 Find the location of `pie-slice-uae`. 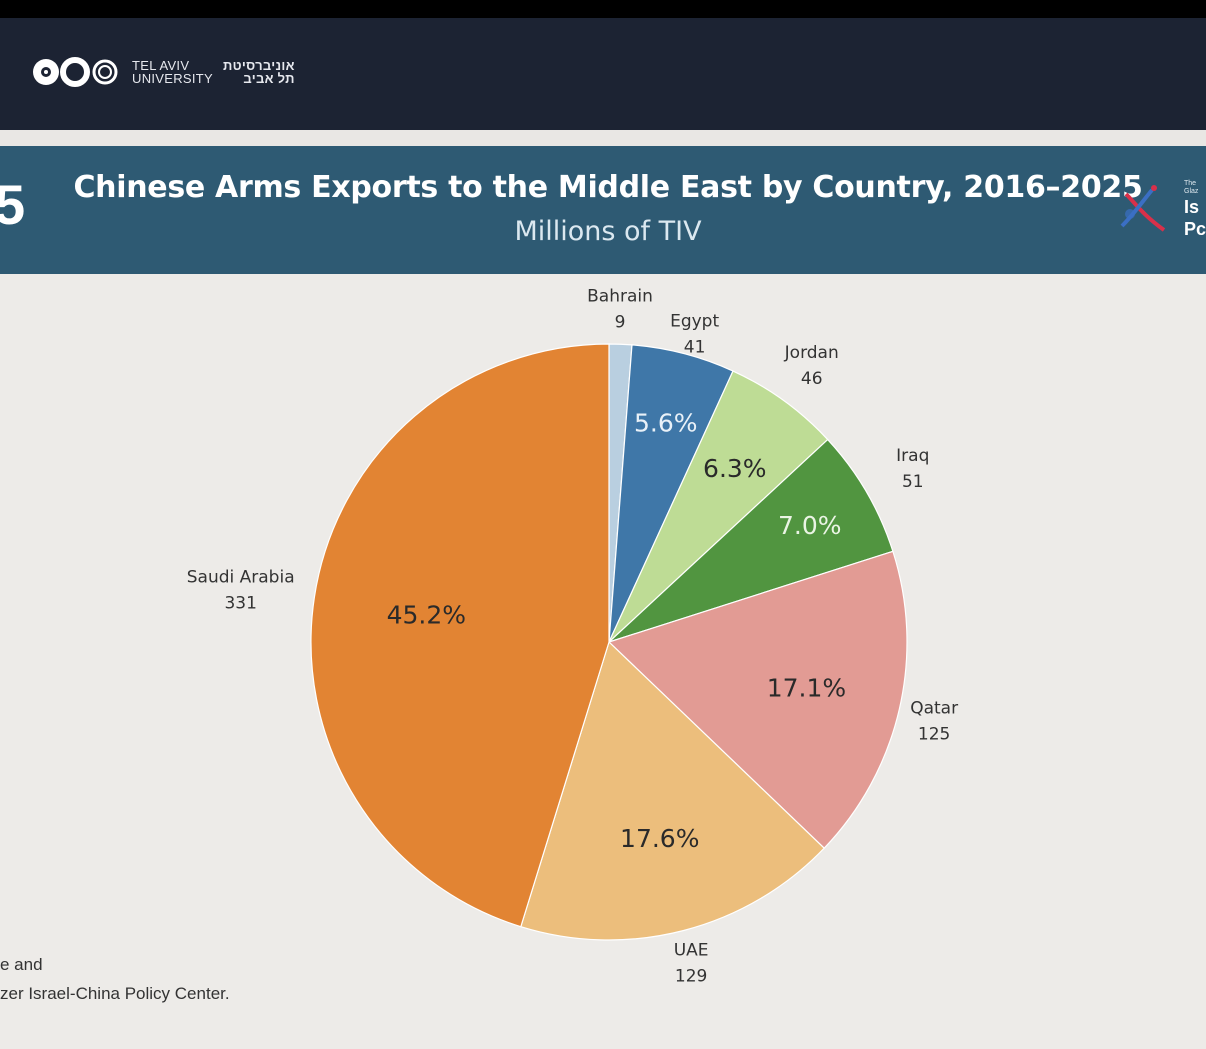

pie-slice-uae is located at coordinates (673, 790).